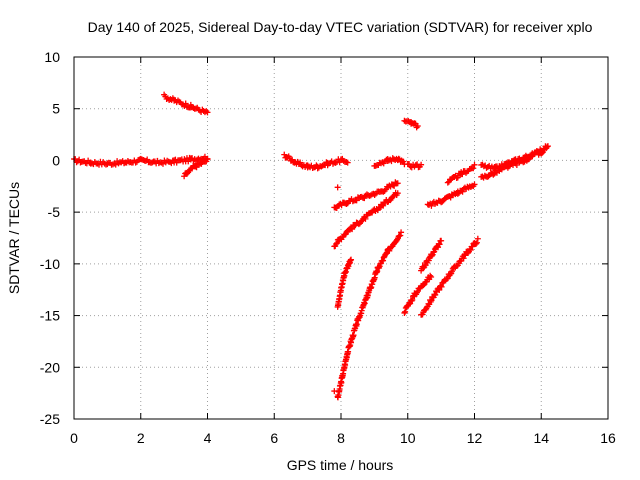 Image resolution: width=640 pixels, height=480 pixels. Describe the element at coordinates (74, 438) in the screenshot. I see `x-tick-label: 0` at that location.